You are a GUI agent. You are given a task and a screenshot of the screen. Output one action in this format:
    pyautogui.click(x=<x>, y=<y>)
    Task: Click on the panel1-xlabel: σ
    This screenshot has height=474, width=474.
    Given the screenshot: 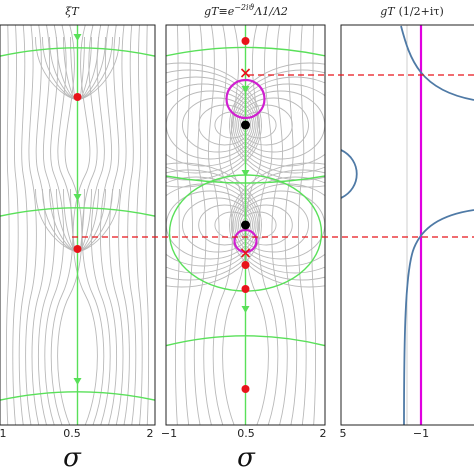 What is the action you would take?
    pyautogui.click(x=72, y=458)
    